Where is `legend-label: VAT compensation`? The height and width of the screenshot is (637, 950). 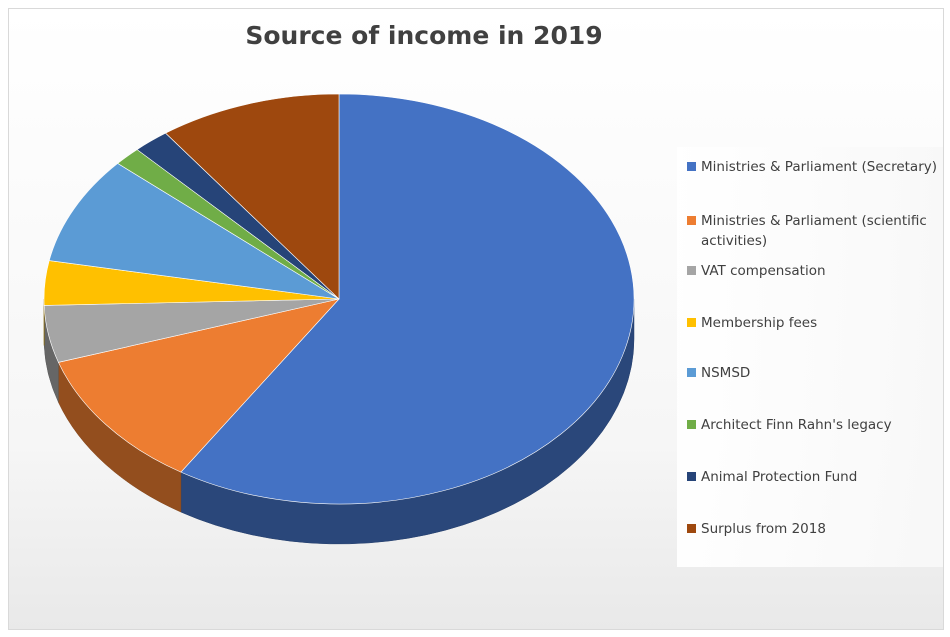 legend-label: VAT compensation is located at coordinates (763, 271).